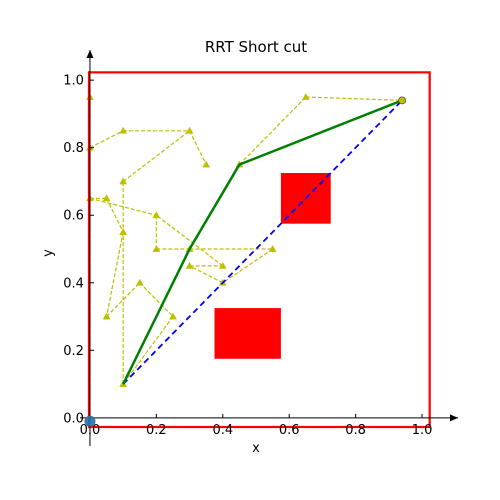 The width and height of the screenshot is (500, 500). What do you see at coordinates (256, 47) in the screenshot?
I see `chart-title: RRT Short cut` at bounding box center [256, 47].